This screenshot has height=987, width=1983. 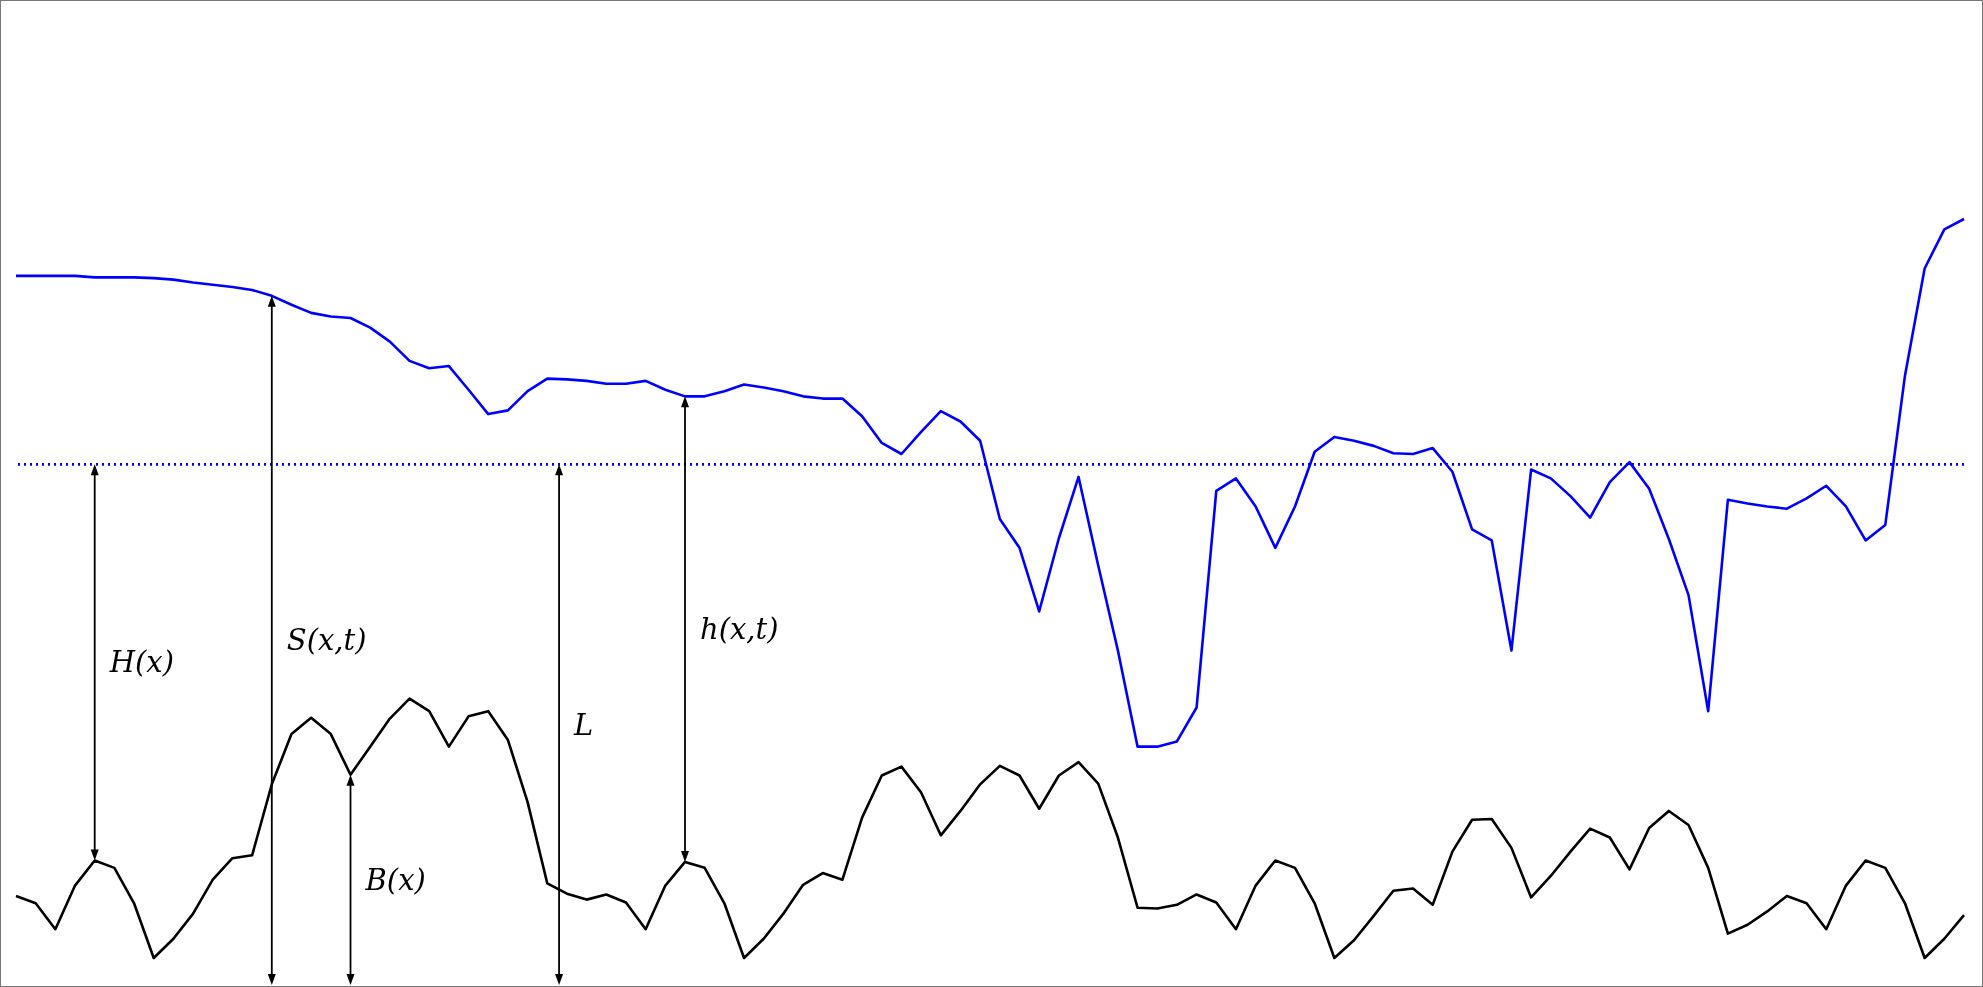 I want to click on annotation: B(x), so click(x=395, y=879).